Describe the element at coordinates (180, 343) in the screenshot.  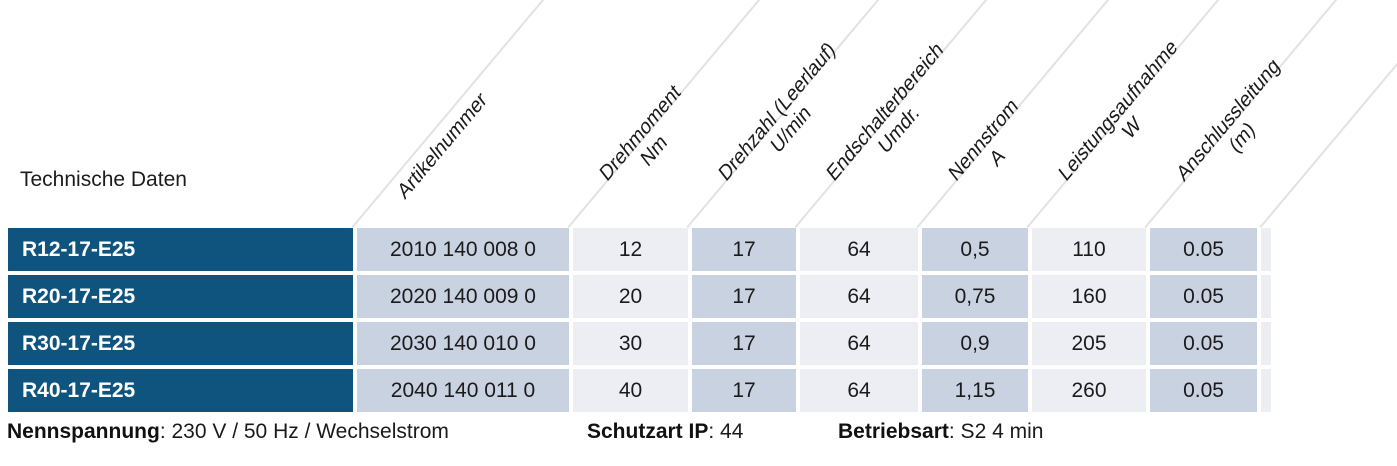
I see `model-cell: R30-17-E25` at that location.